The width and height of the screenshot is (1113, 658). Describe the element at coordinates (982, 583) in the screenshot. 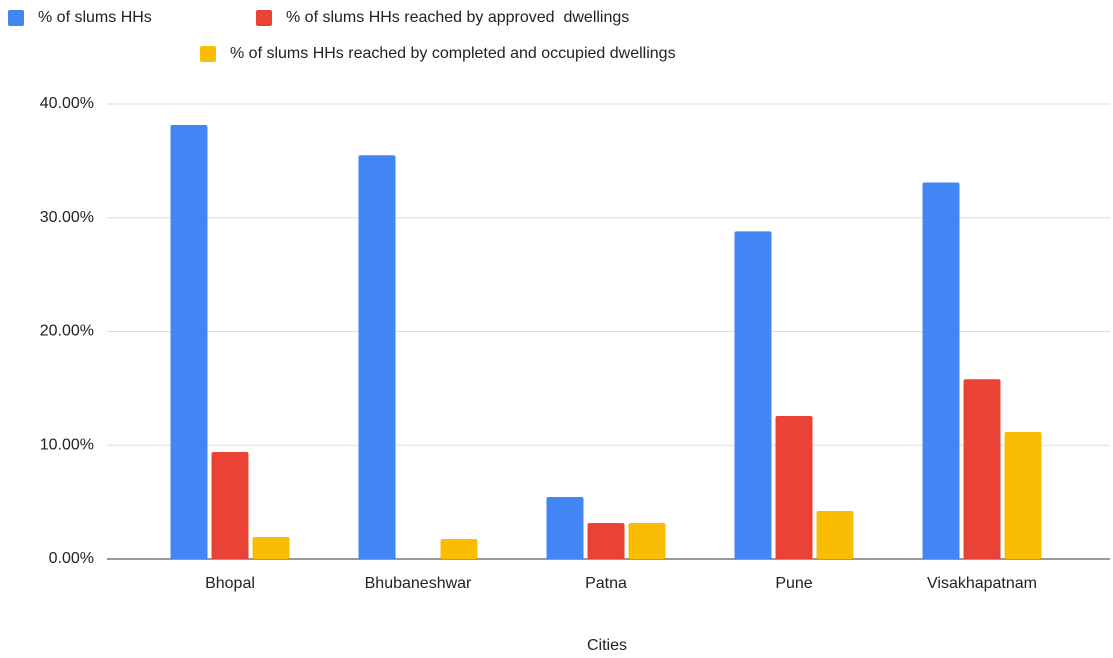

I see `x-tick-label: Visakhapatnam` at that location.